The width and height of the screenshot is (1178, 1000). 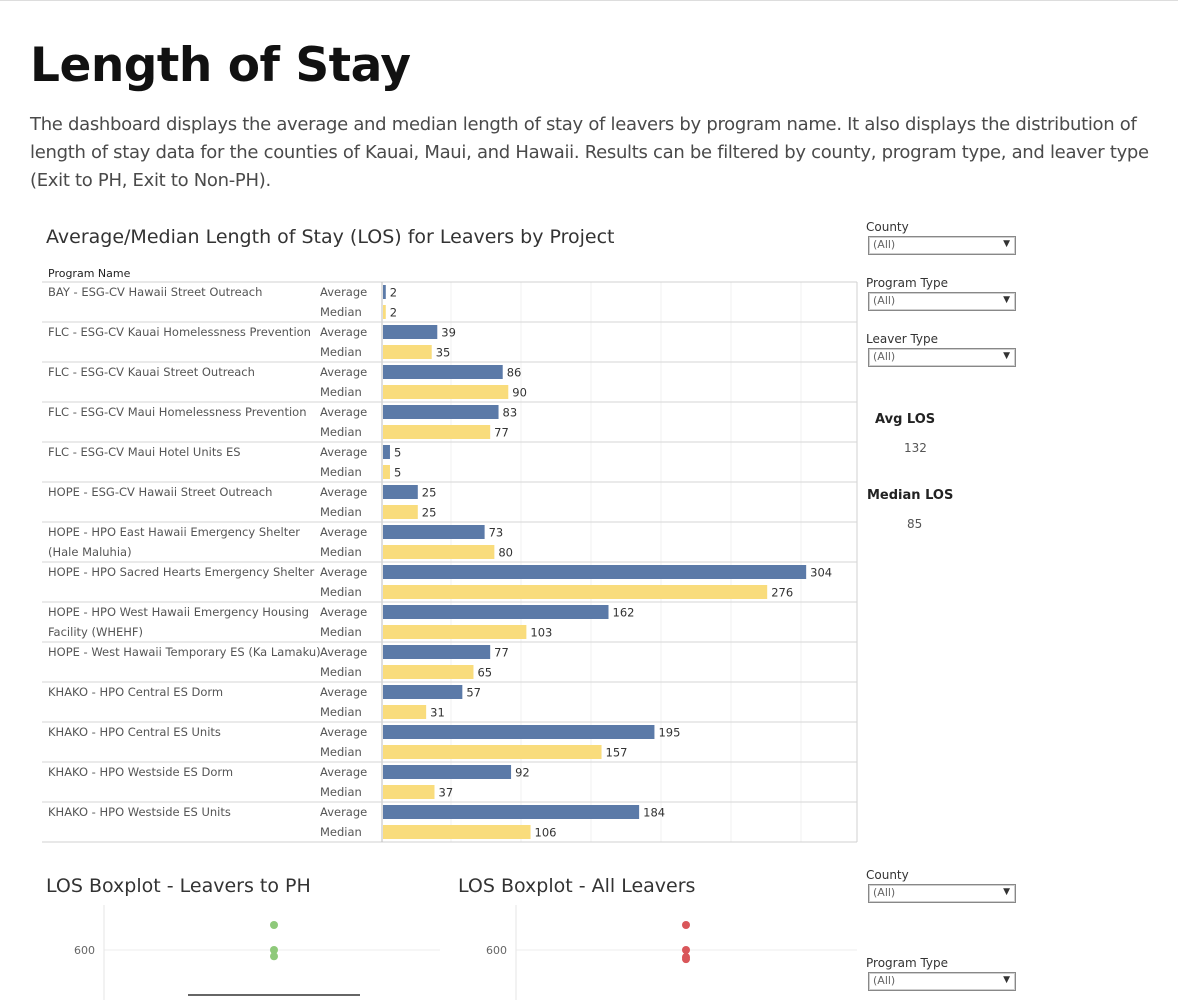 What do you see at coordinates (546, 833) in the screenshot?
I see `bar-value-label: 106` at bounding box center [546, 833].